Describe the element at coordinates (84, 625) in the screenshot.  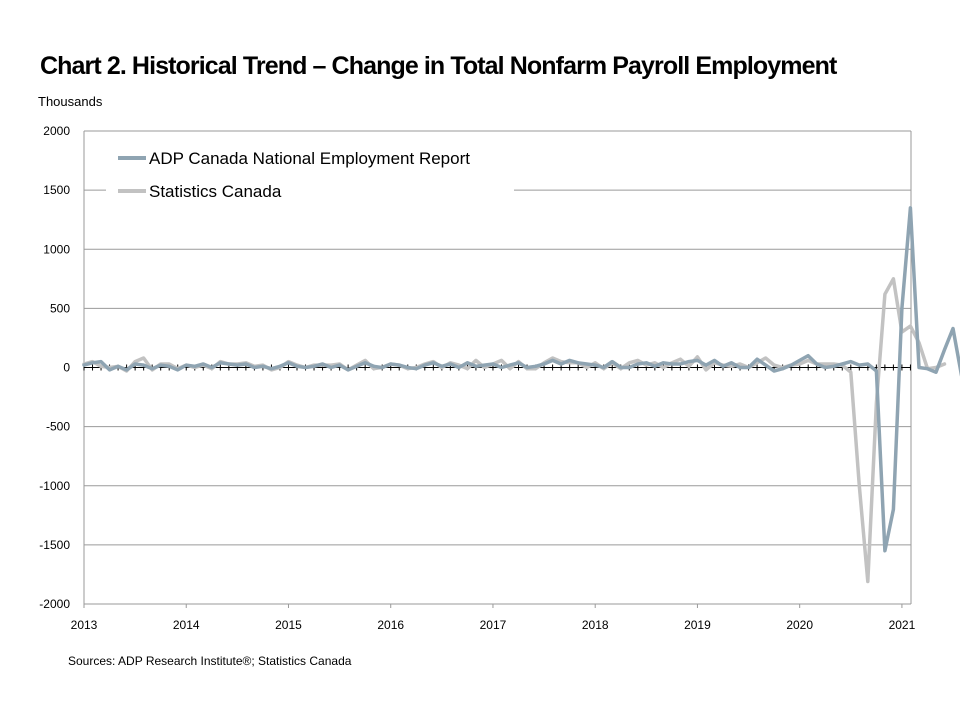
I see `x-tick-label: 2013` at that location.